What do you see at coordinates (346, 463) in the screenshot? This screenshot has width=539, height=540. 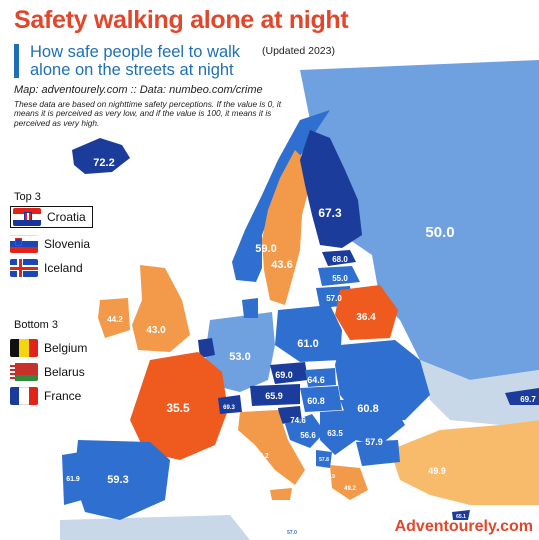 I see `value-romania: 61.7` at bounding box center [346, 463].